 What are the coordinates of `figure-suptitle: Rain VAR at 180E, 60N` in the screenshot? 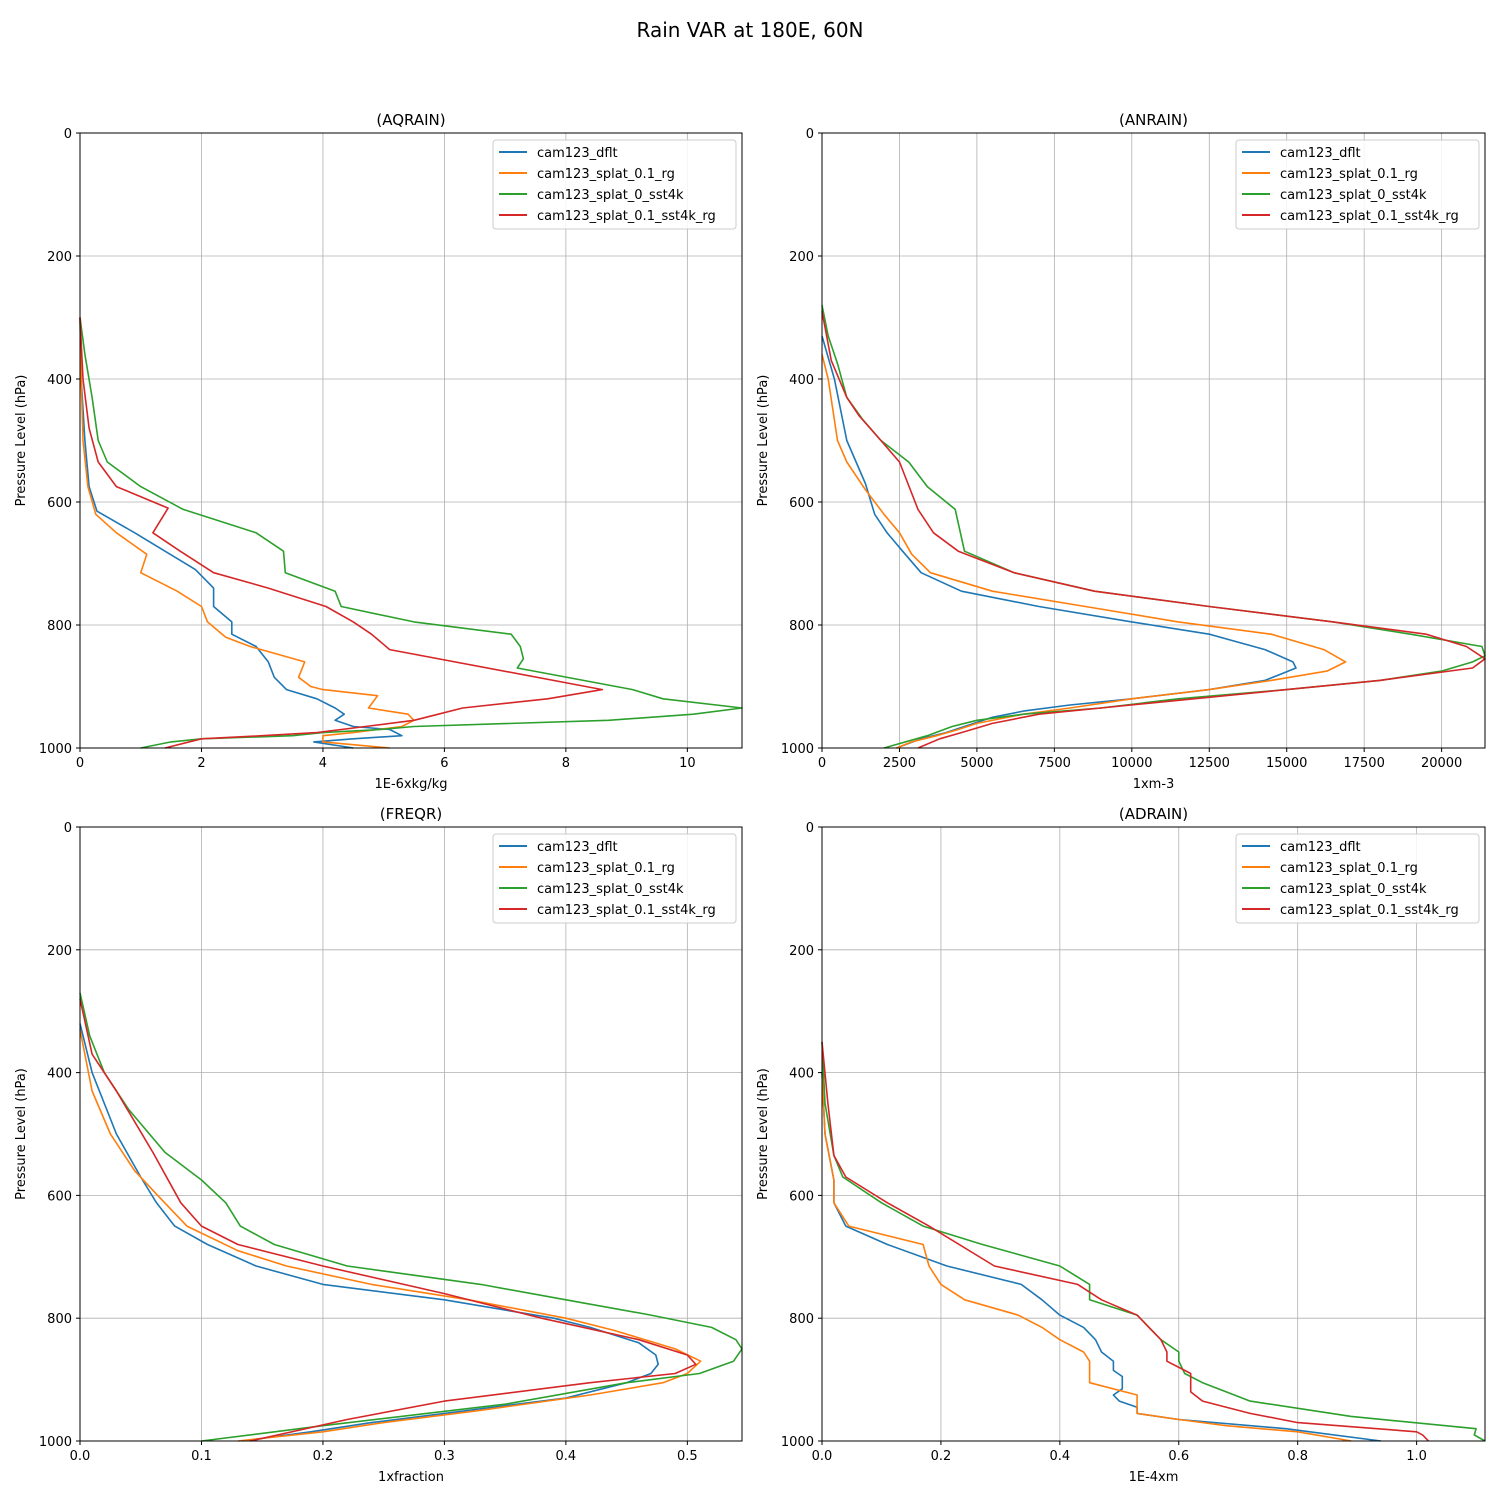 It's located at (749, 30).